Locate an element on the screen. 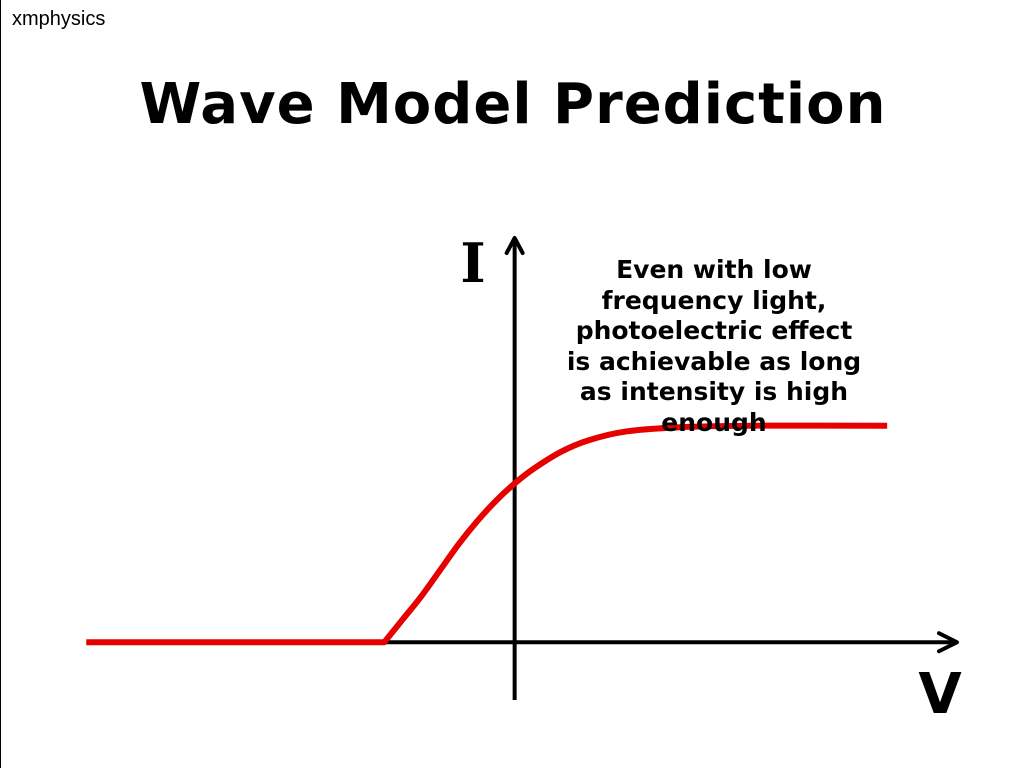 Image resolution: width=1024 pixels, height=768 pixels. slide-title: Wave Model Prediction is located at coordinates (513, 104).